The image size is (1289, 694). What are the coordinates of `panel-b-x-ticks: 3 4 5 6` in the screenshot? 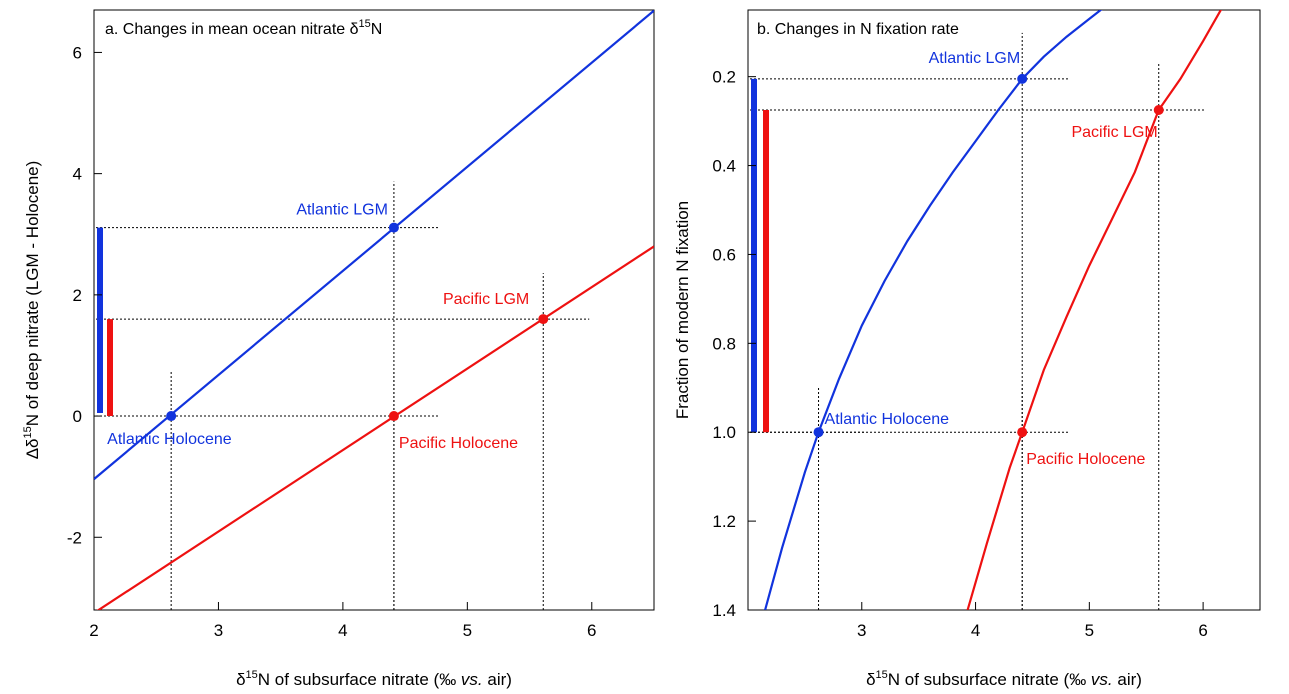 It's located at (1032, 621).